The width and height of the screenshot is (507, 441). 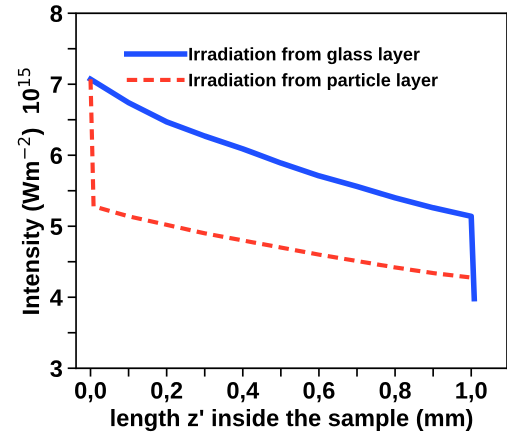 I want to click on x-tick-label: 0,6, so click(x=318, y=392).